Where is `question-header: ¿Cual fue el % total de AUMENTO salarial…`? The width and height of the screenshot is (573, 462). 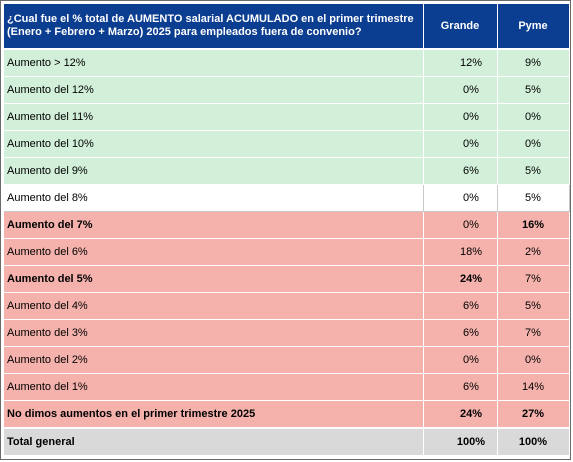 question-header: ¿Cual fue el % total de AUMENTO salarial… is located at coordinates (214, 27).